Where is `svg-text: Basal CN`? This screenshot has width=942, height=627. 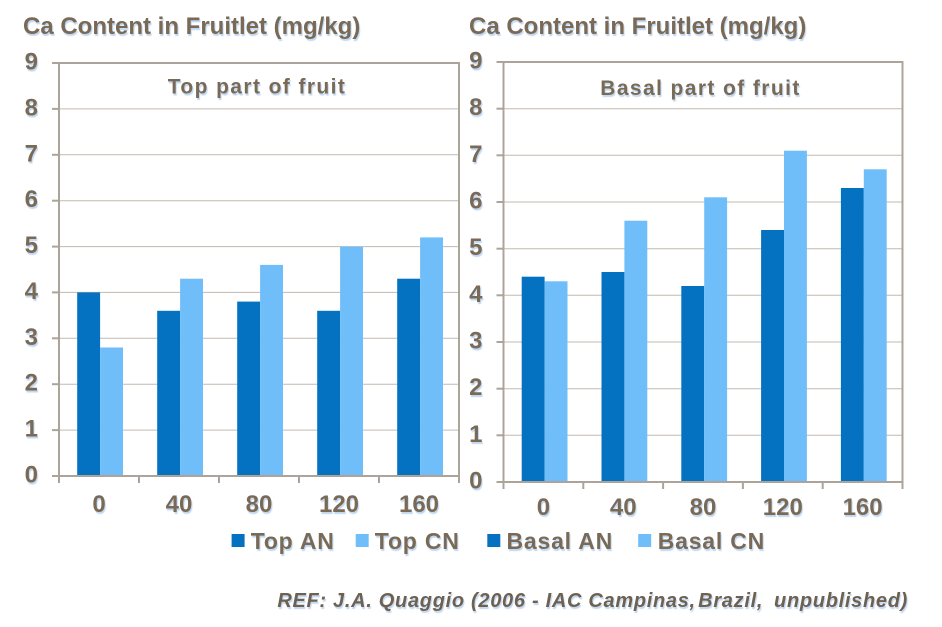 svg-text: Basal CN is located at coordinates (711, 541).